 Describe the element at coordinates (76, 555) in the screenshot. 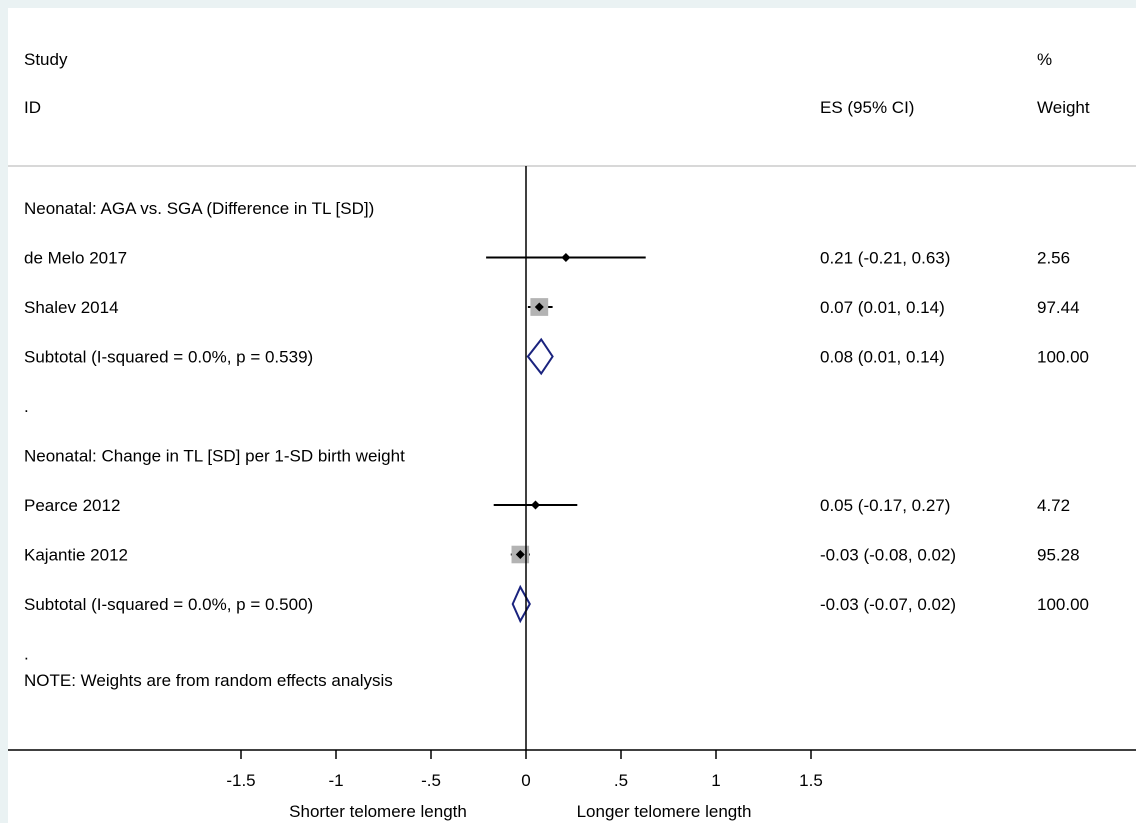

I see `study-label: Kajantie 2012` at that location.